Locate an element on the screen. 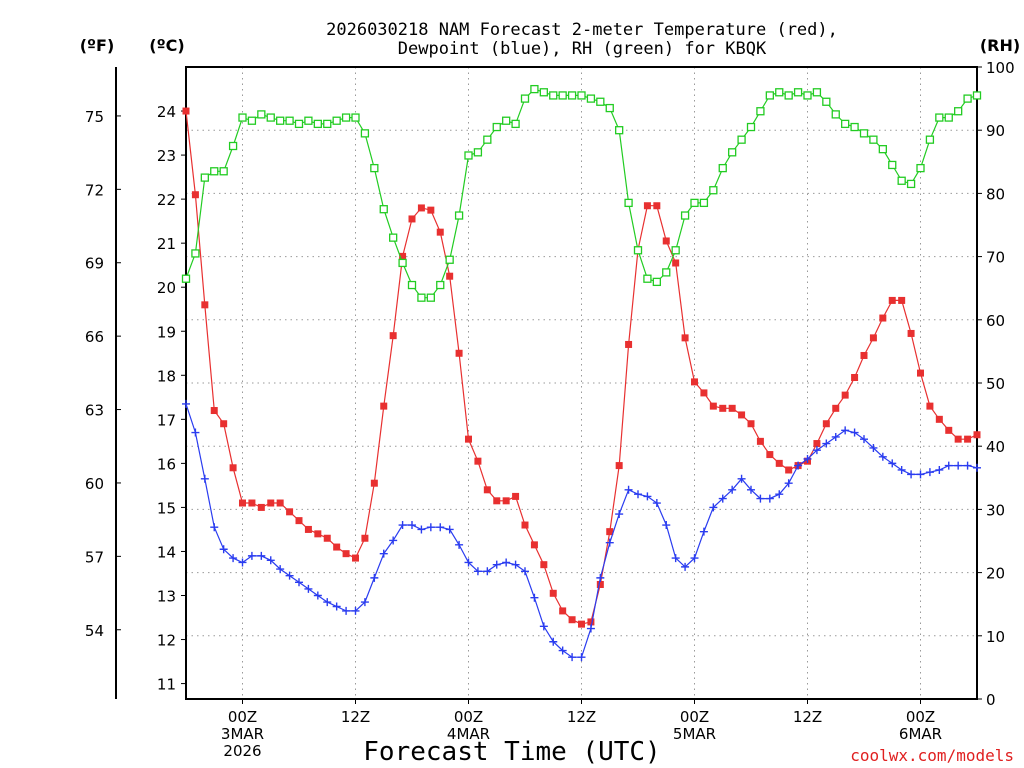 The width and height of the screenshot is (1024, 768). rh-tick-label: 90 is located at coordinates (995, 131).